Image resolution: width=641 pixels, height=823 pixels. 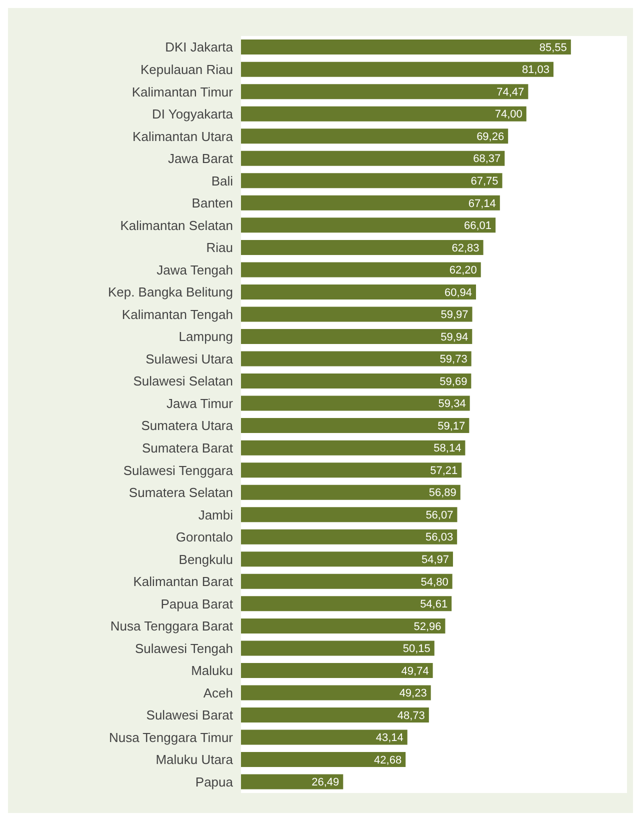 What do you see at coordinates (204, 537) in the screenshot?
I see `y-tick-label: Gorontalo` at bounding box center [204, 537].